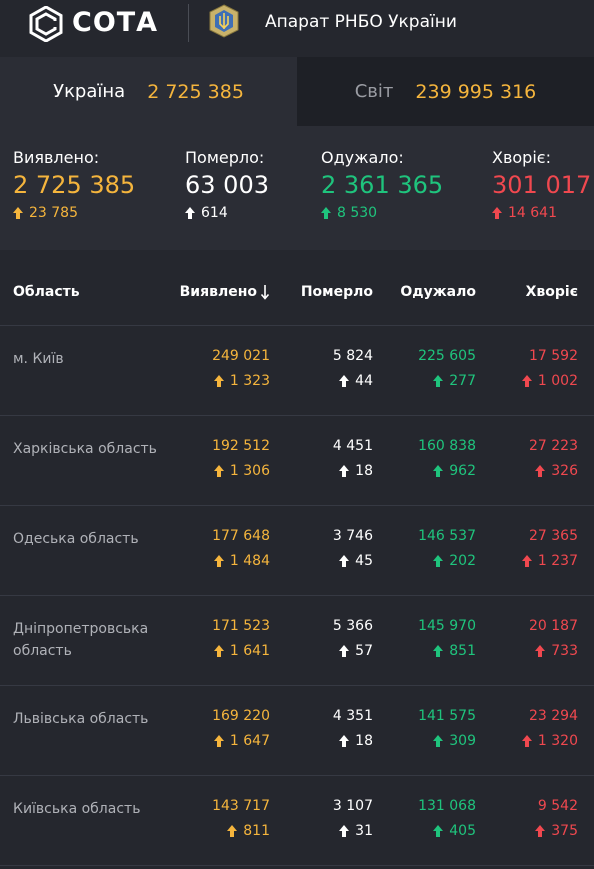 This screenshot has height=869, width=594. Describe the element at coordinates (462, 651) in the screenshot. I see `recovered-delta: 851` at that location.